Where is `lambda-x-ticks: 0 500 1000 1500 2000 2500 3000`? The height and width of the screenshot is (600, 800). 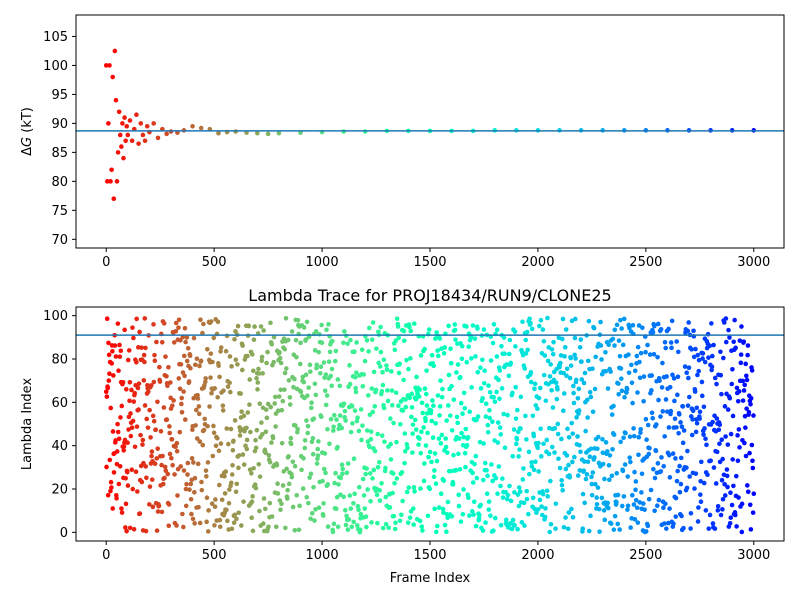 lambda-x-ticks: 0 500 1000 1500 2000 2500 3000 is located at coordinates (436, 552).